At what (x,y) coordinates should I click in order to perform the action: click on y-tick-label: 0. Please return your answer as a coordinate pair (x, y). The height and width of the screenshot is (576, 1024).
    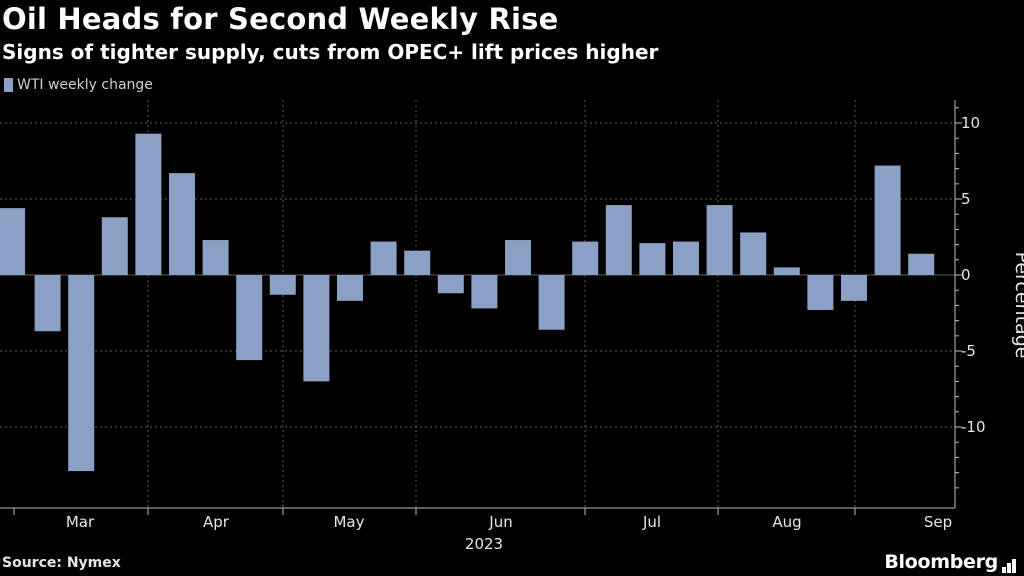
    Looking at the image, I should click on (966, 275).